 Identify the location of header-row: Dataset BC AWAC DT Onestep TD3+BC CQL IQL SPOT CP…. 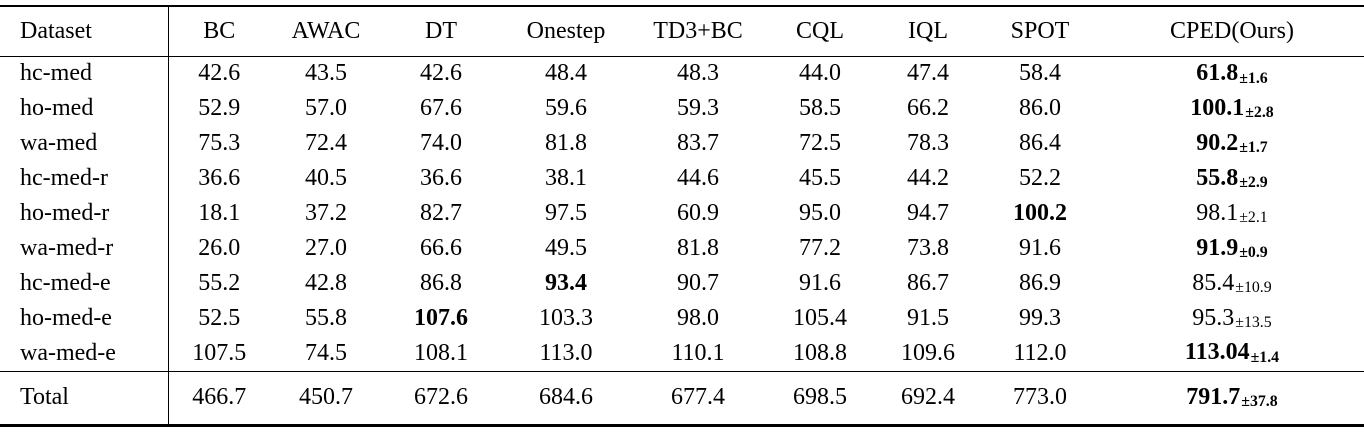
(682, 31).